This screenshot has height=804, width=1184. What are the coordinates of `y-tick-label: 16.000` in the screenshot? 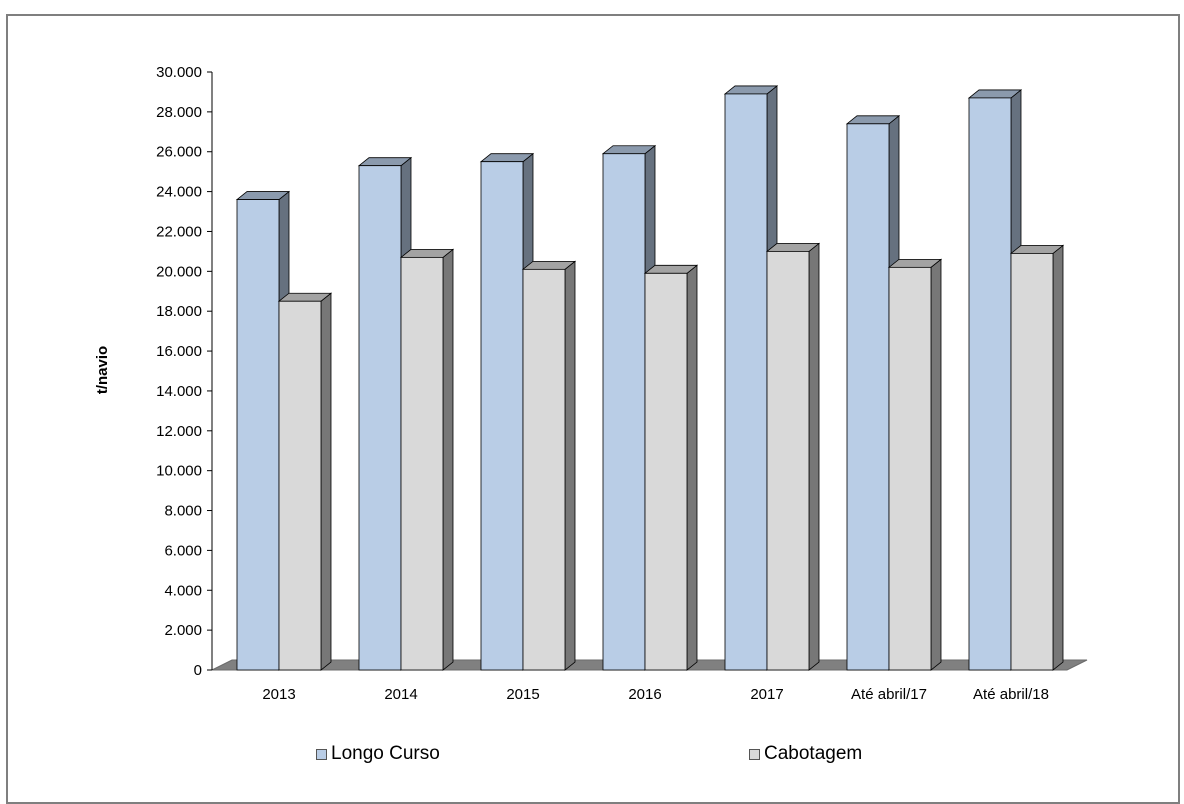 It's located at (179, 351).